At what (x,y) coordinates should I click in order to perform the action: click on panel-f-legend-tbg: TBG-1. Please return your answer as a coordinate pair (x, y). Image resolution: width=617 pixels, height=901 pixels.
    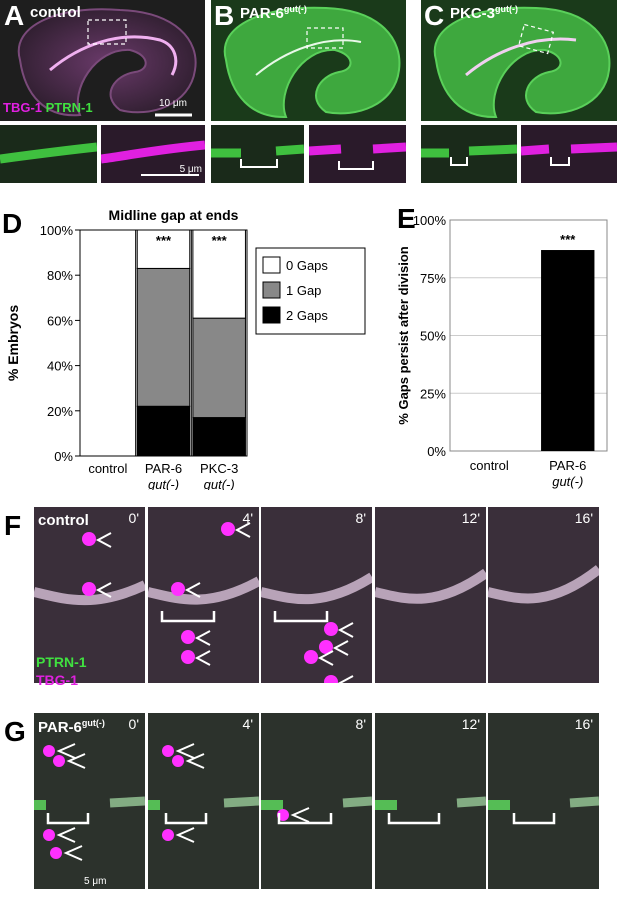
    Looking at the image, I should click on (57, 680).